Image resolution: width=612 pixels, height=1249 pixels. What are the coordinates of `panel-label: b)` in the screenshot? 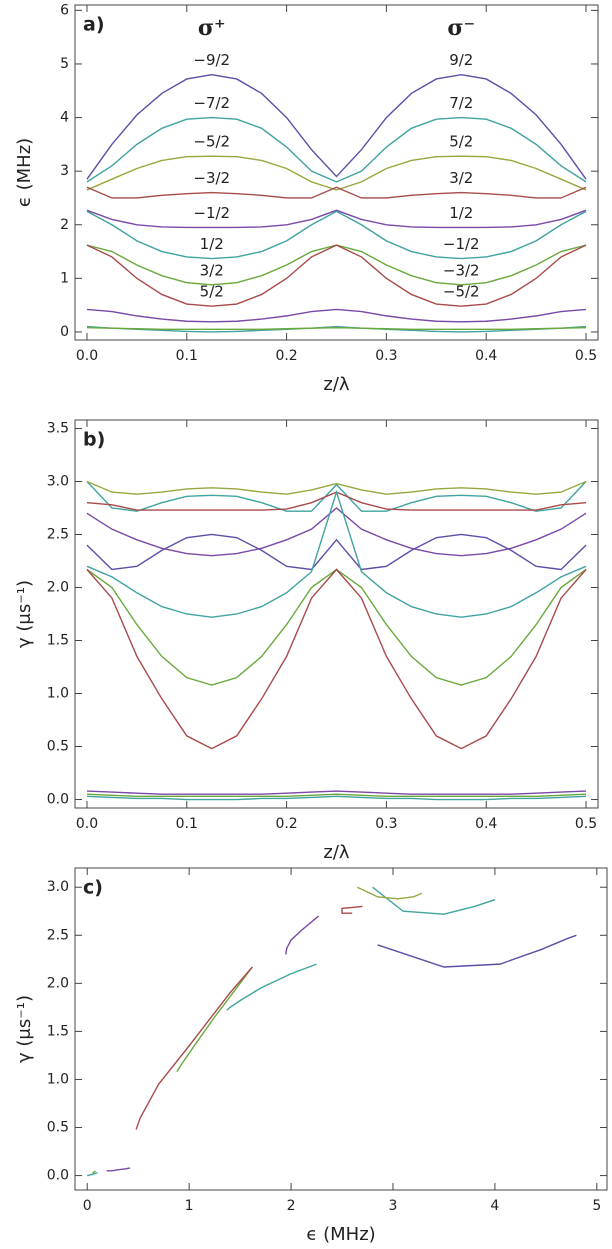 It's located at (94, 440).